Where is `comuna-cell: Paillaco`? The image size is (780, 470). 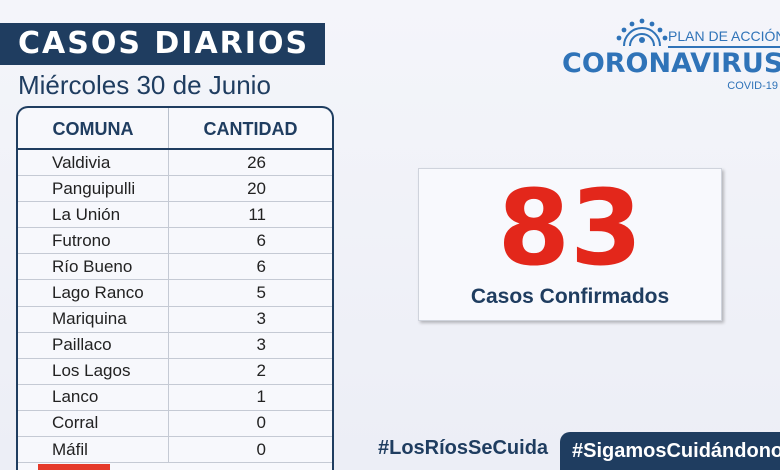
comuna-cell: Paillaco is located at coordinates (82, 345).